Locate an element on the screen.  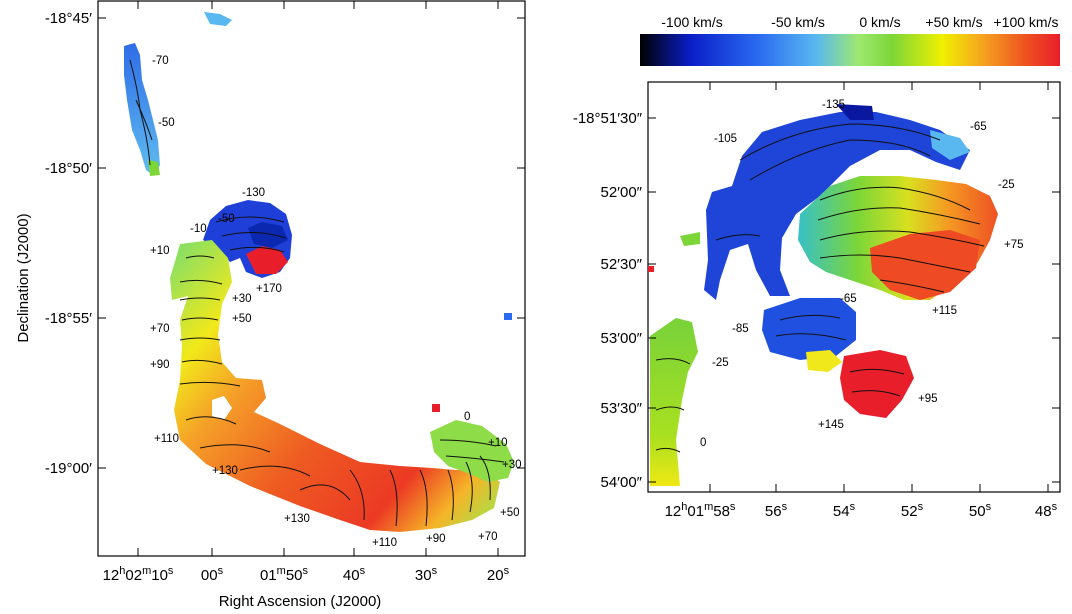
contour-label: -85 is located at coordinates (740, 329).